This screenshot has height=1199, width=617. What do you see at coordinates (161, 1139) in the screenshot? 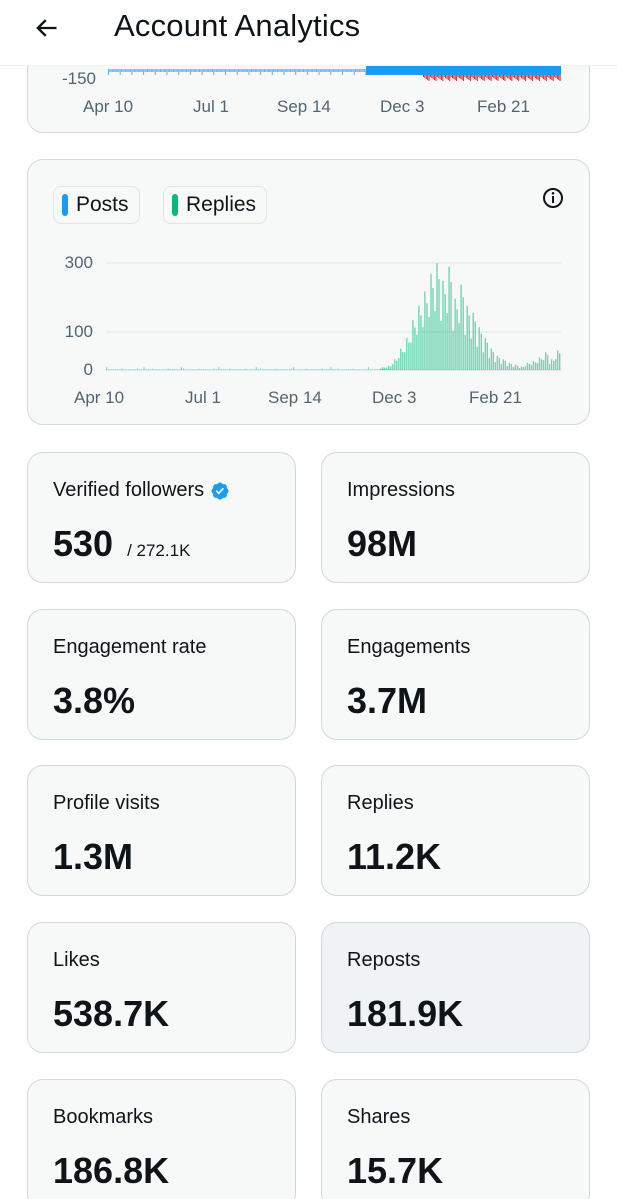
I see `stat-card-bookmarks: Bookmarks 186.8K` at bounding box center [161, 1139].